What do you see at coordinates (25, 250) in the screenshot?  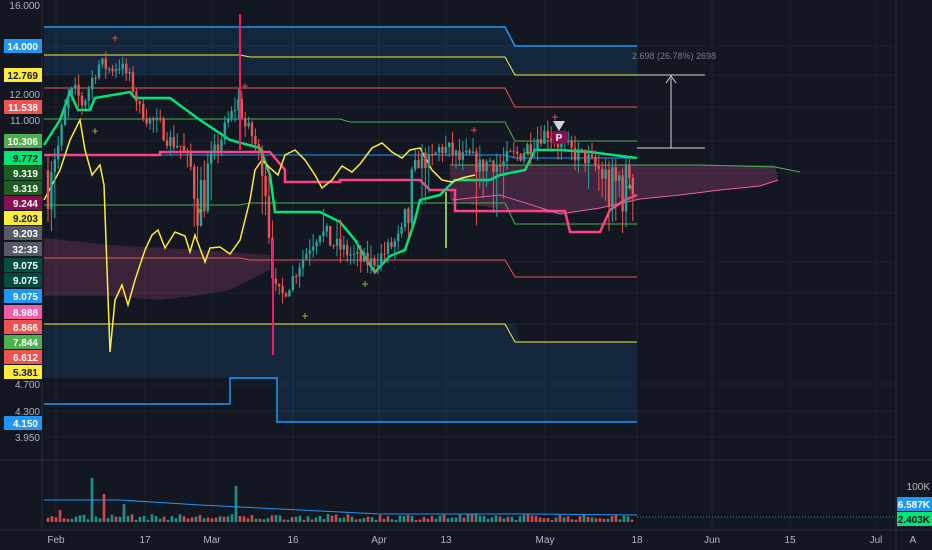 I see `price-badge-label: 32:33` at bounding box center [25, 250].